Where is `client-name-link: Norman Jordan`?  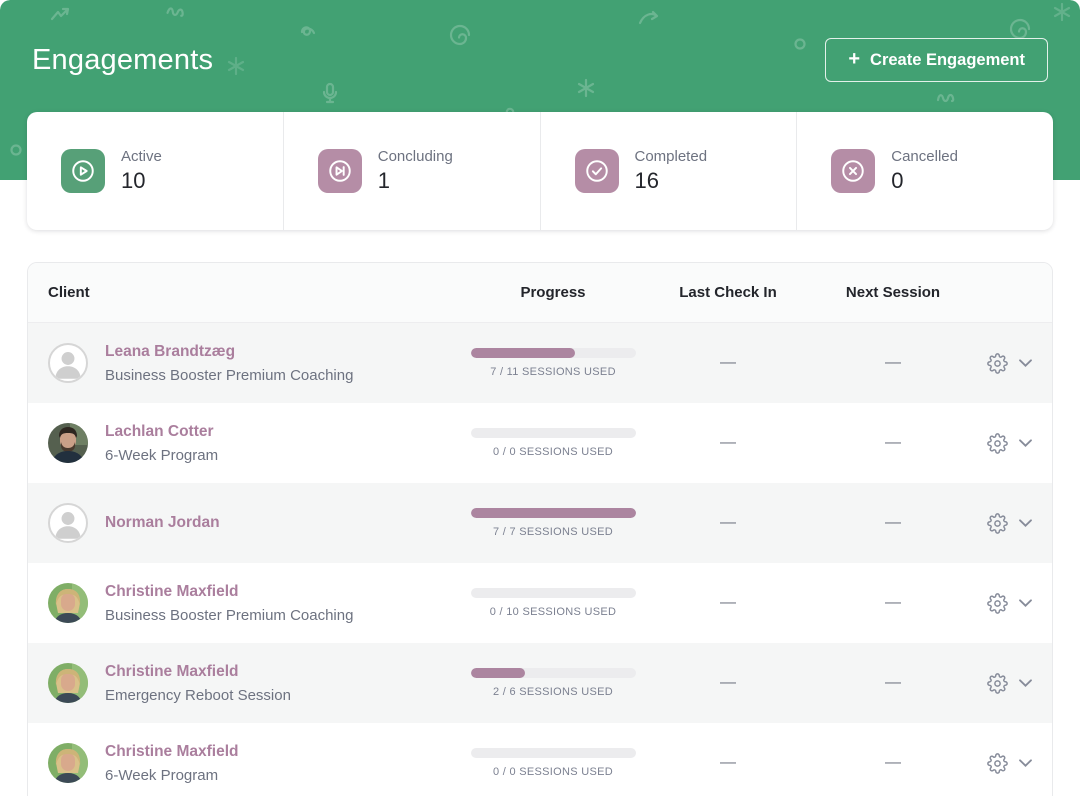 client-name-link: Norman Jordan is located at coordinates (162, 522).